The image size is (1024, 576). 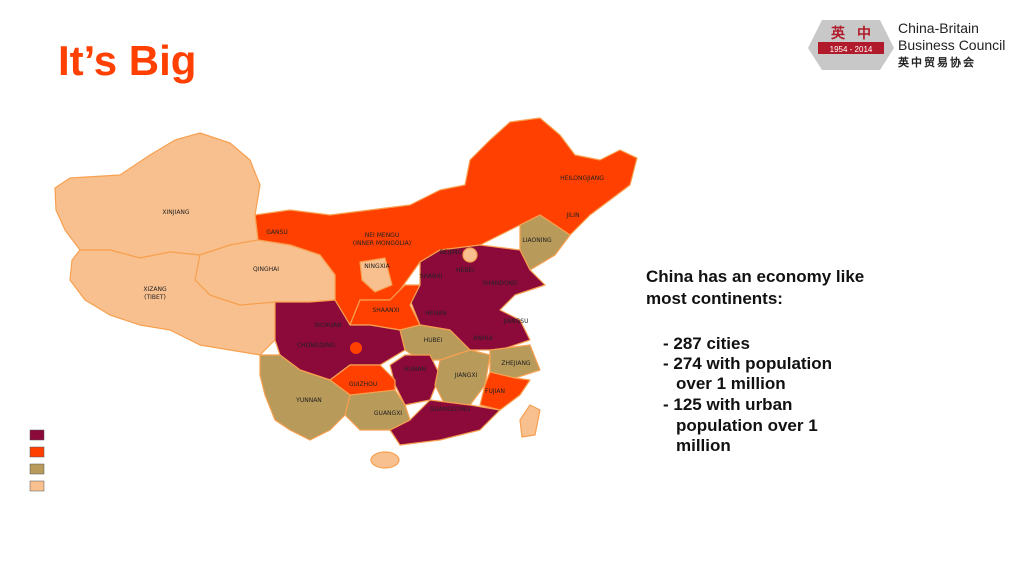 I want to click on region-label: XINJIANG, so click(x=176, y=212).